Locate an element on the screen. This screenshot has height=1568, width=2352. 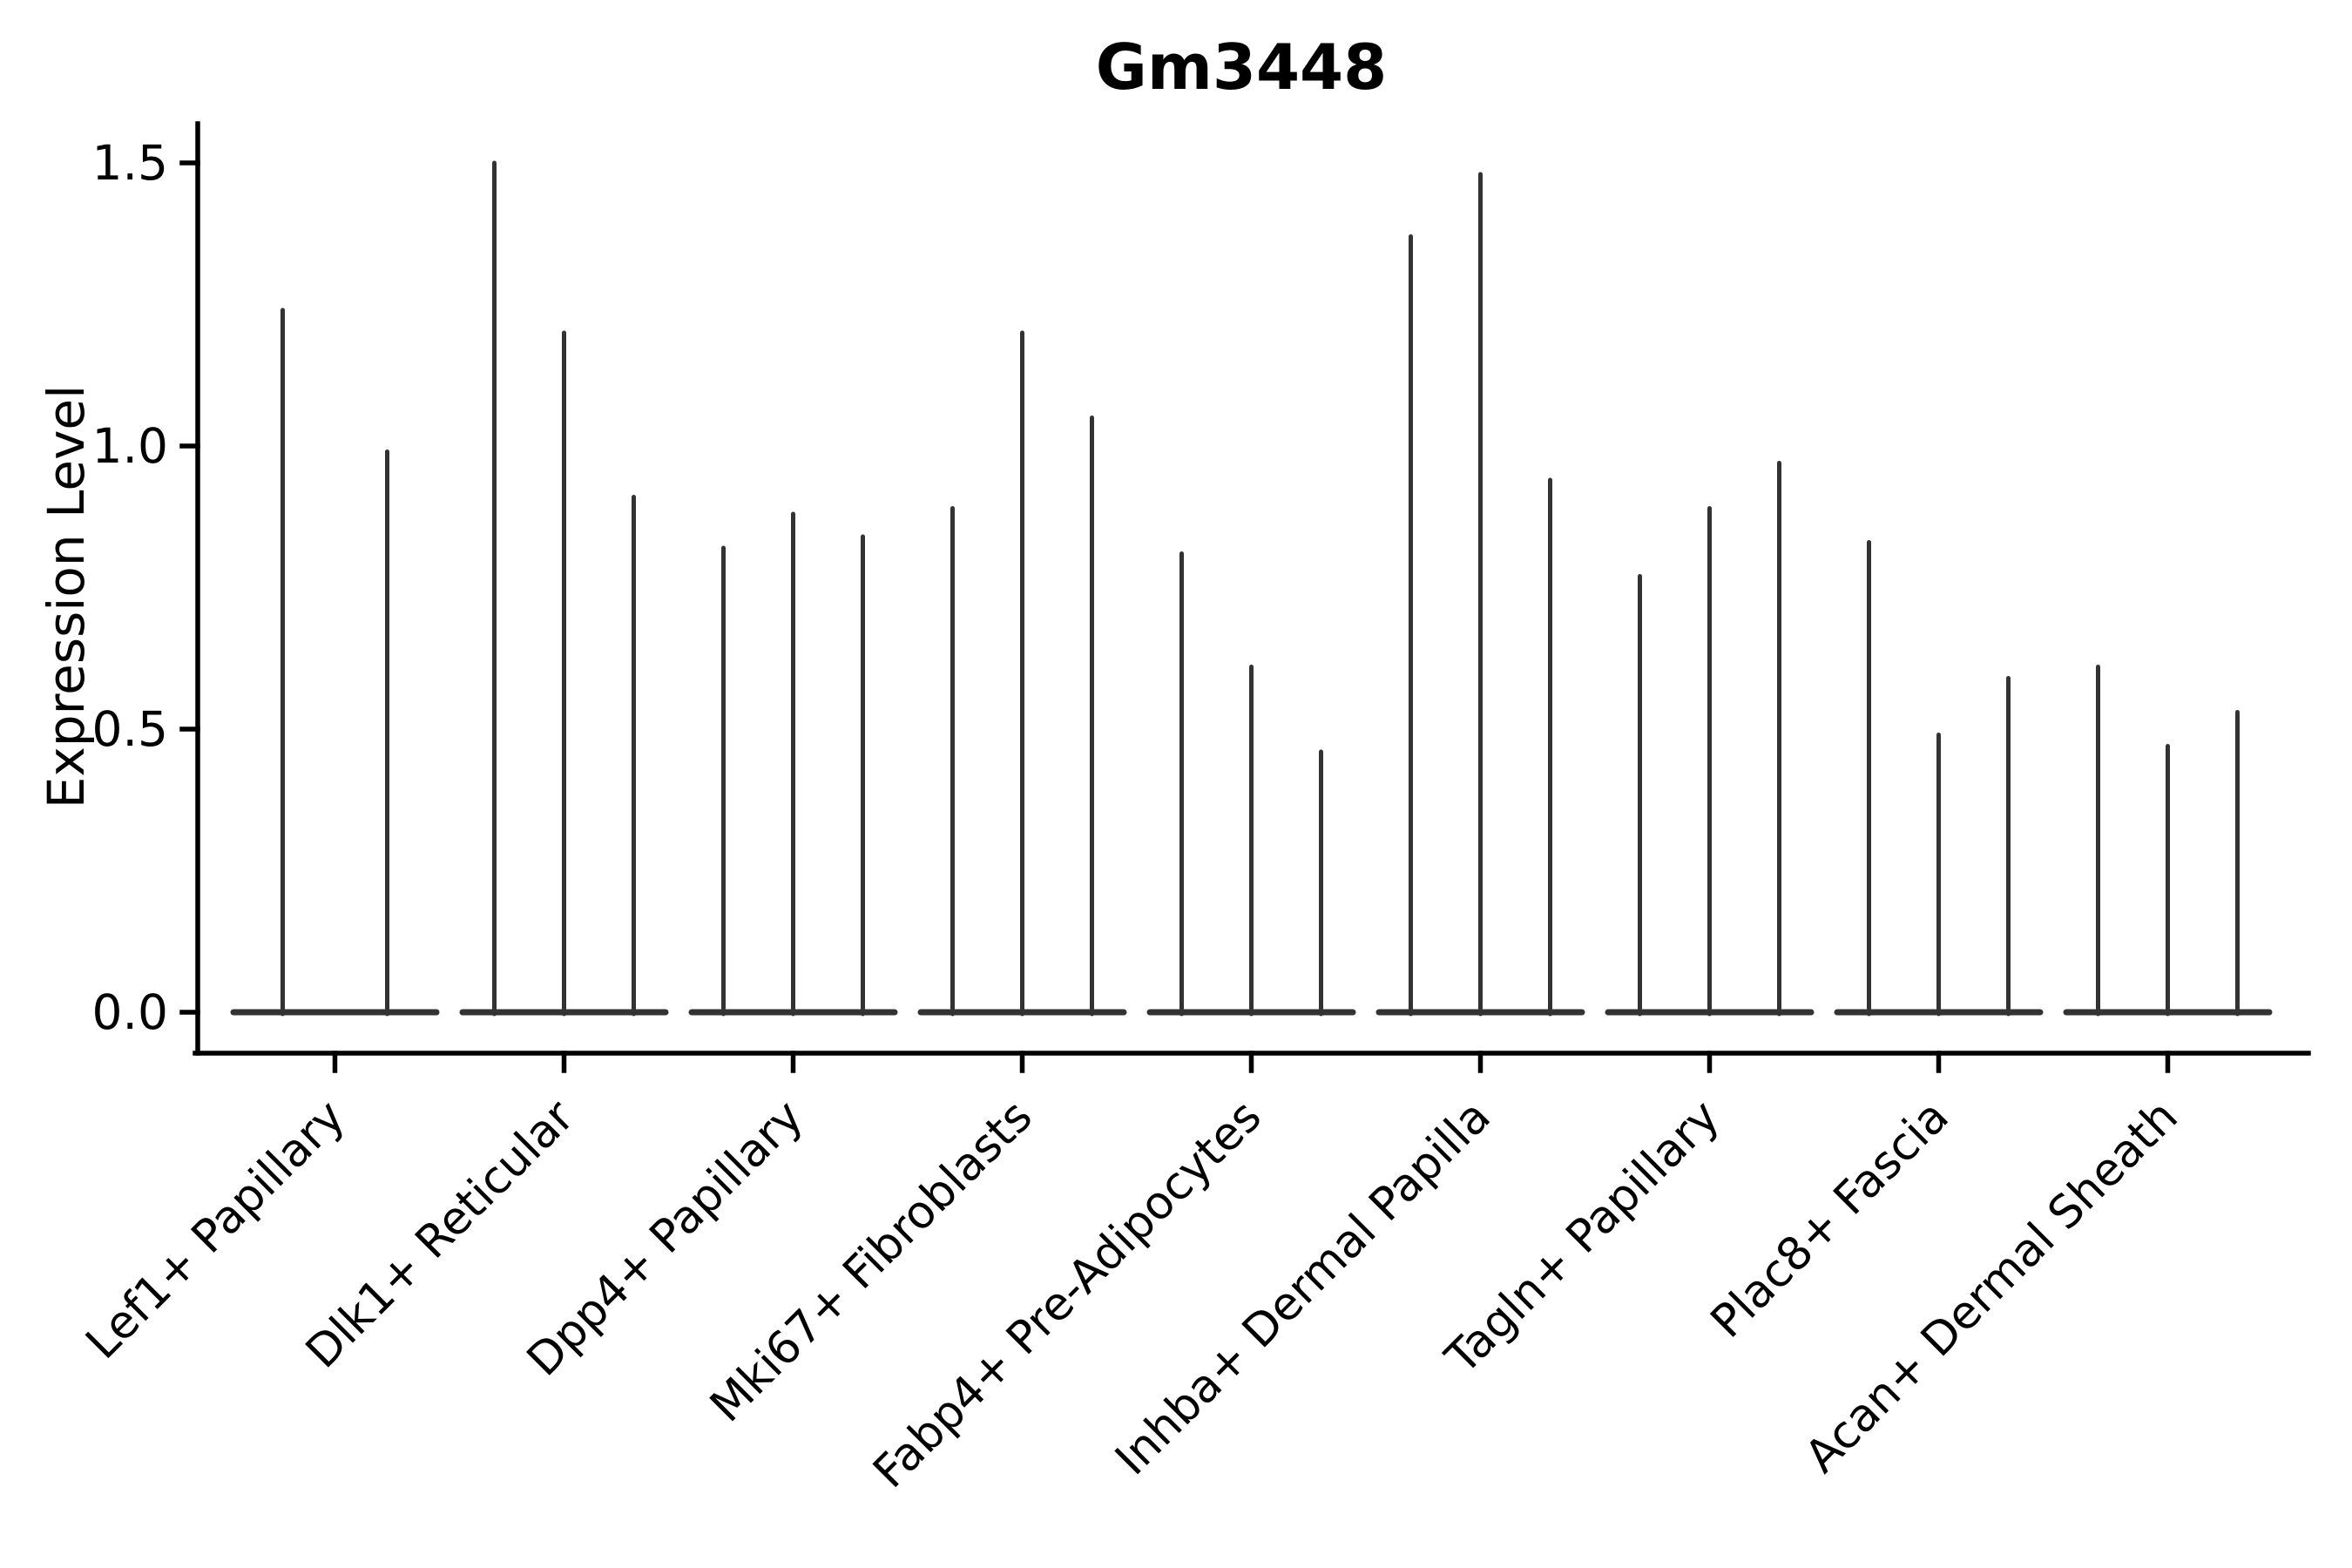
y-tick-label: 1.0 is located at coordinates (130, 446).